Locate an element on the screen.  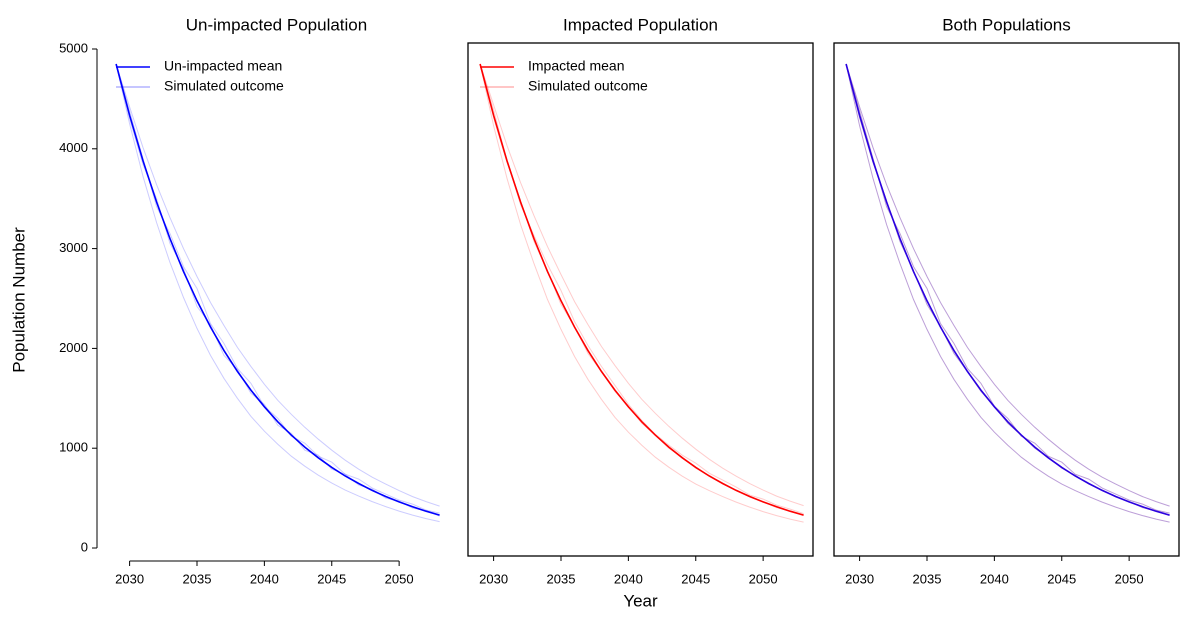
y-tick-label: 3000 is located at coordinates (73, 247).